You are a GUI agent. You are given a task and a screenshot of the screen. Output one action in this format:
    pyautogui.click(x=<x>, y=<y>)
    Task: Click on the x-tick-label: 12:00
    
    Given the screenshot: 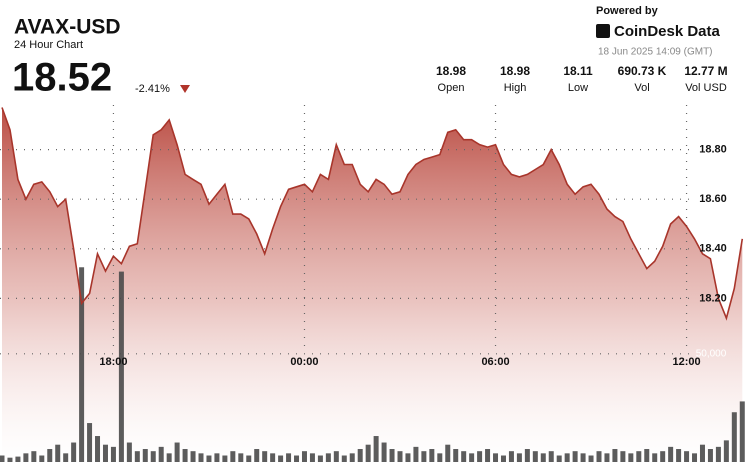 What is the action you would take?
    pyautogui.click(x=686, y=362)
    